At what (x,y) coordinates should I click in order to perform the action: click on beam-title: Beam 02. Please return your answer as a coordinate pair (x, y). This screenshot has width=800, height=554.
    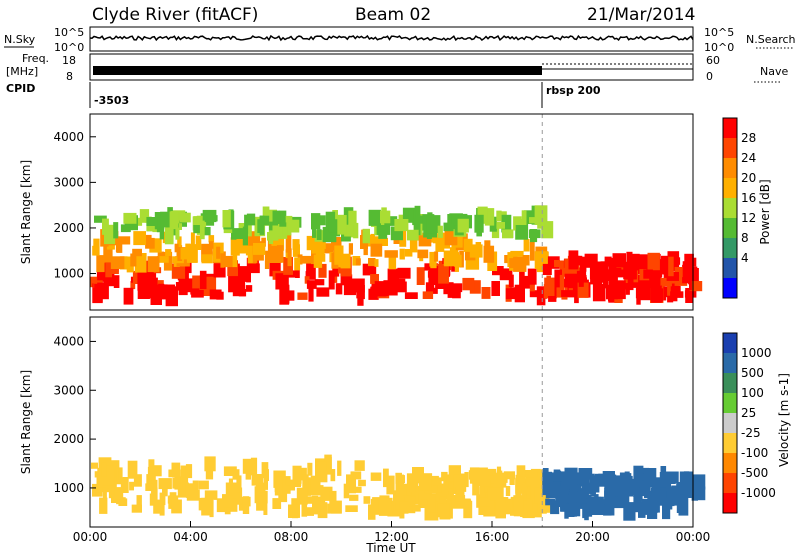
    Looking at the image, I should click on (393, 15).